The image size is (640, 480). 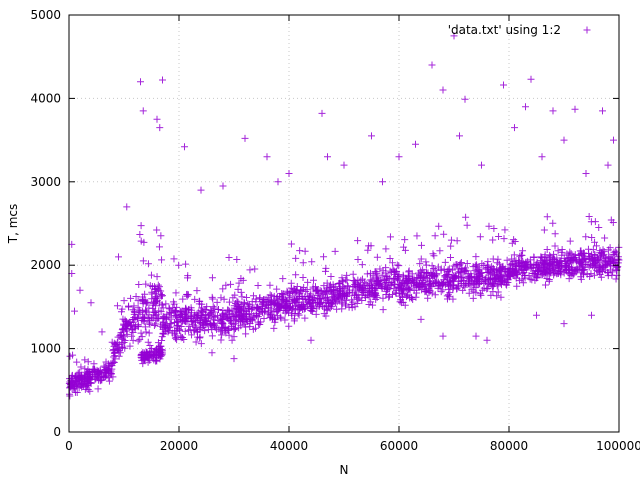 I want to click on legend: 'data.txt' using 1:2, so click(x=519, y=30).